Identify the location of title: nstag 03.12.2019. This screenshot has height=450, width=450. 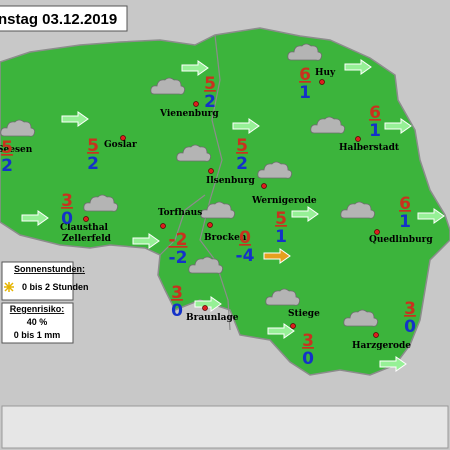
(58, 19).